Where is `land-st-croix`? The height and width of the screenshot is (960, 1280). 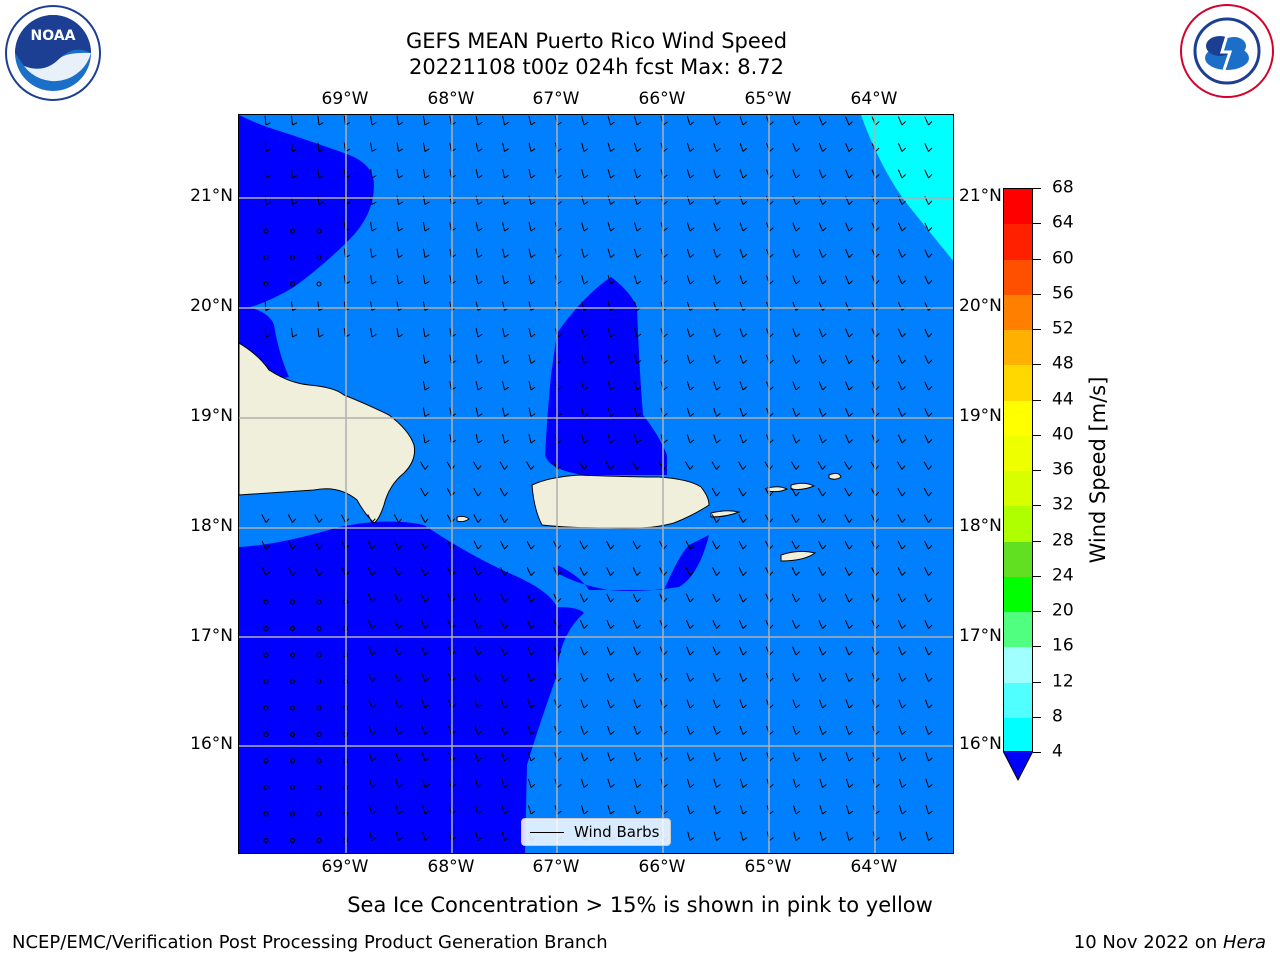 land-st-croix is located at coordinates (798, 556).